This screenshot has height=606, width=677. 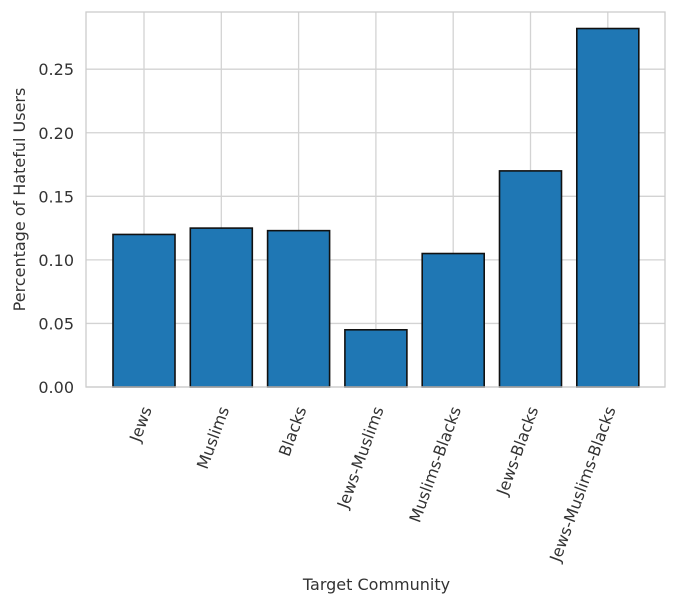 What do you see at coordinates (56, 323) in the screenshot?
I see `y-tick-label: 0.05` at bounding box center [56, 323].